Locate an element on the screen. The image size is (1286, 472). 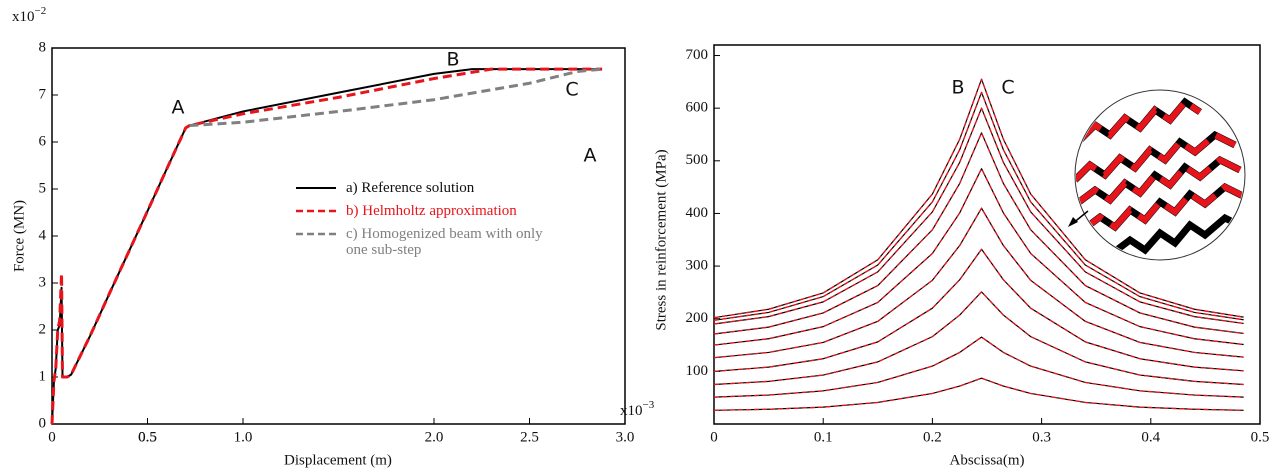
y-tick-label: 0 is located at coordinates (43, 423).